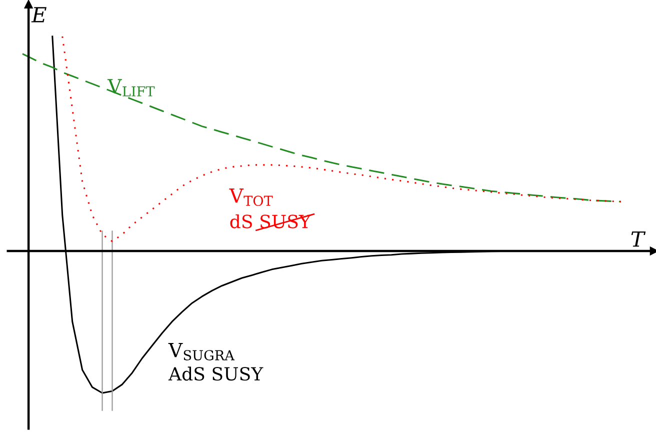  I want to click on series-label: V$_{TOT}$, so click(251, 197).